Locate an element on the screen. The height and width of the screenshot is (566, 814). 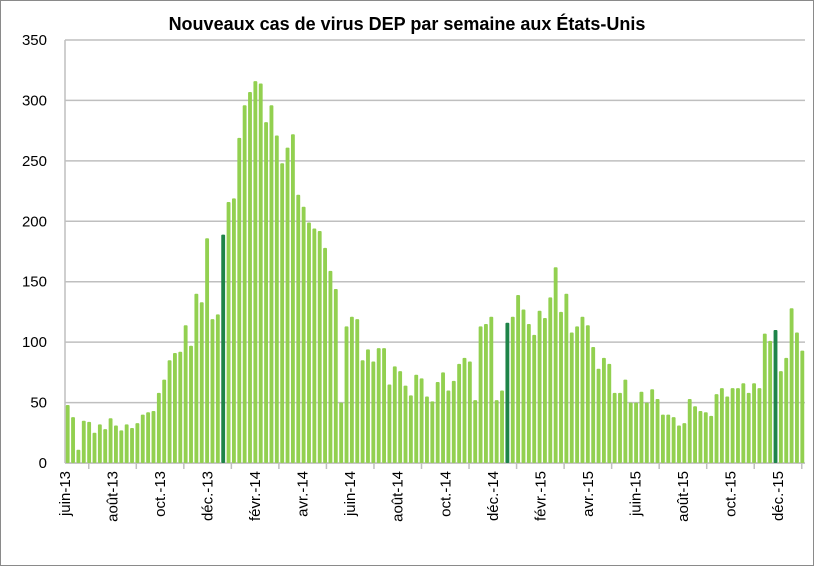
x-tick-label: déc.-15 is located at coordinates (778, 496).